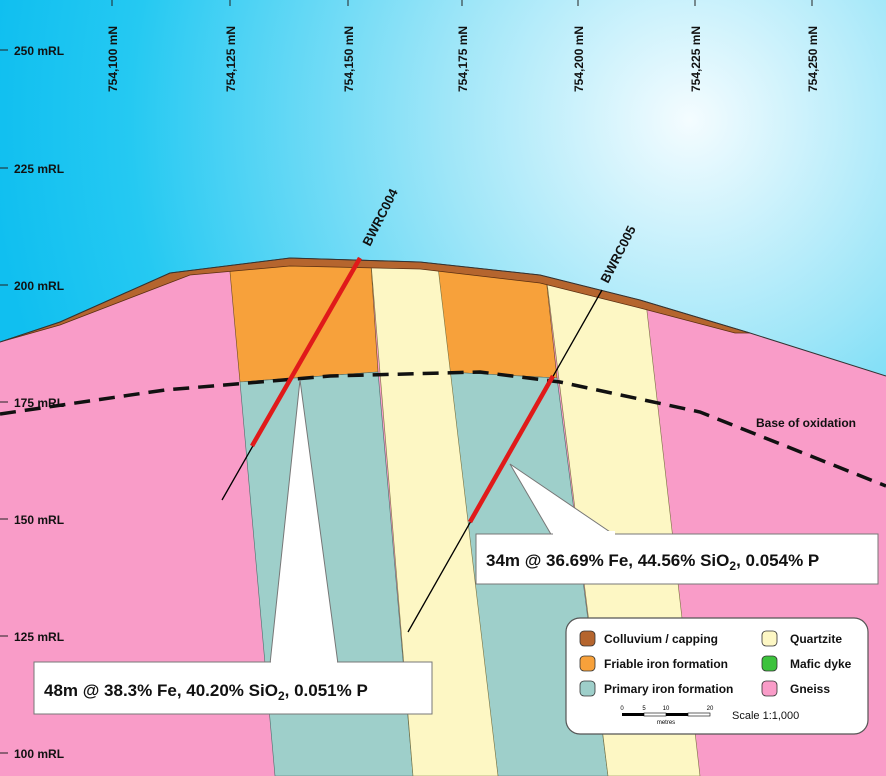 The height and width of the screenshot is (776, 886). I want to click on northing-label-754225: 754,225 mN, so click(696, 59).